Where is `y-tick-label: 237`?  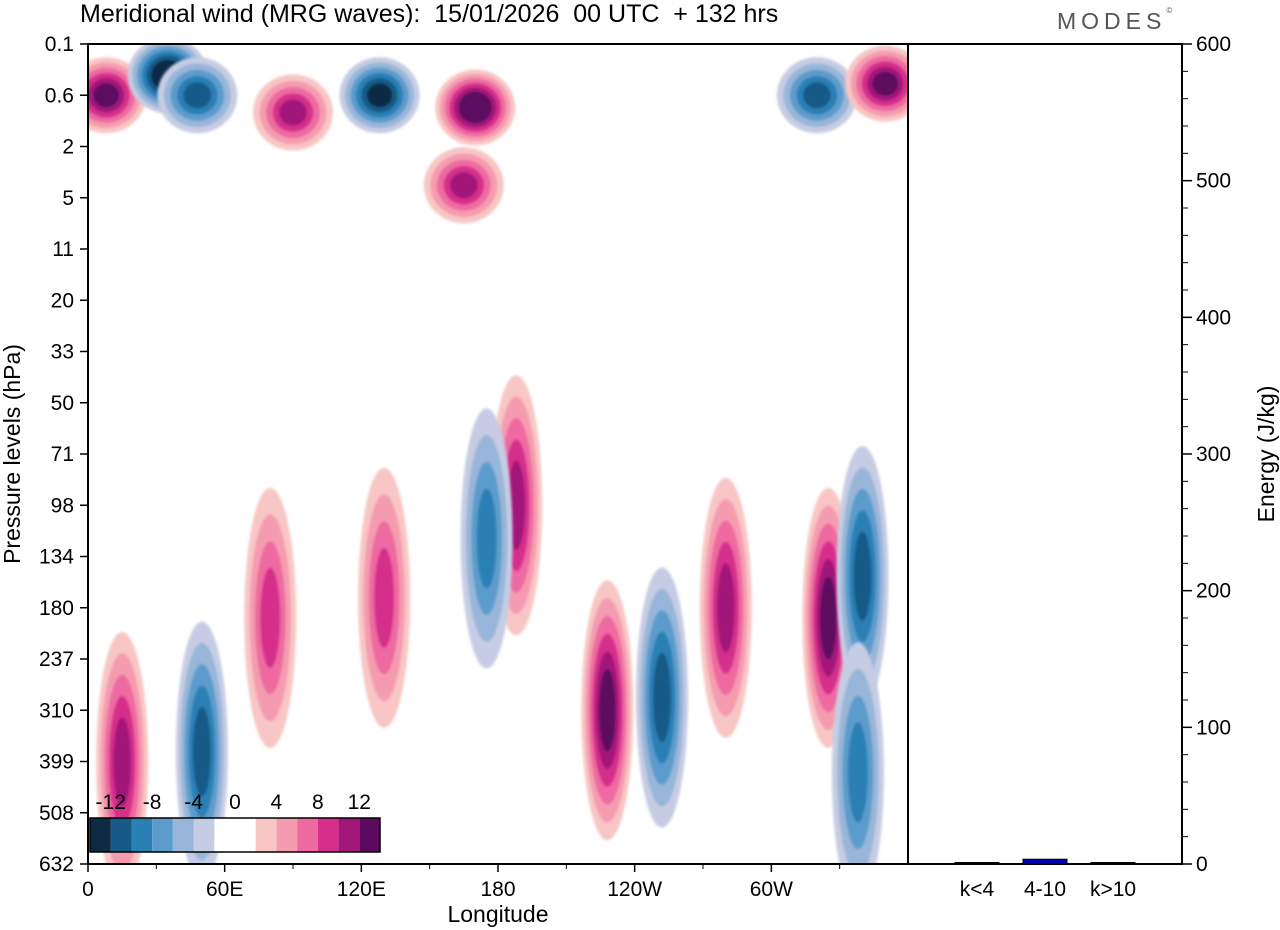
y-tick-label: 237 is located at coordinates (56, 659).